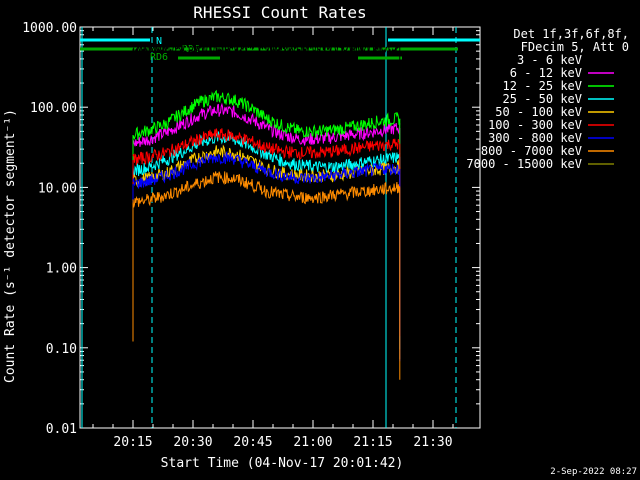 The image size is (640, 480). What do you see at coordinates (61, 349) in the screenshot?
I see `y-tick-label: 0.10` at bounding box center [61, 349].